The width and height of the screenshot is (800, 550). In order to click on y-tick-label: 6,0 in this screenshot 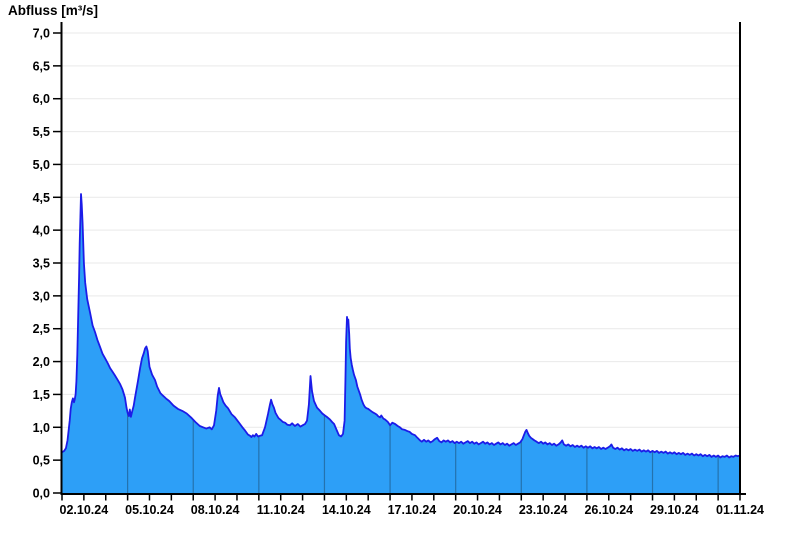, I will do `click(41, 99)`.